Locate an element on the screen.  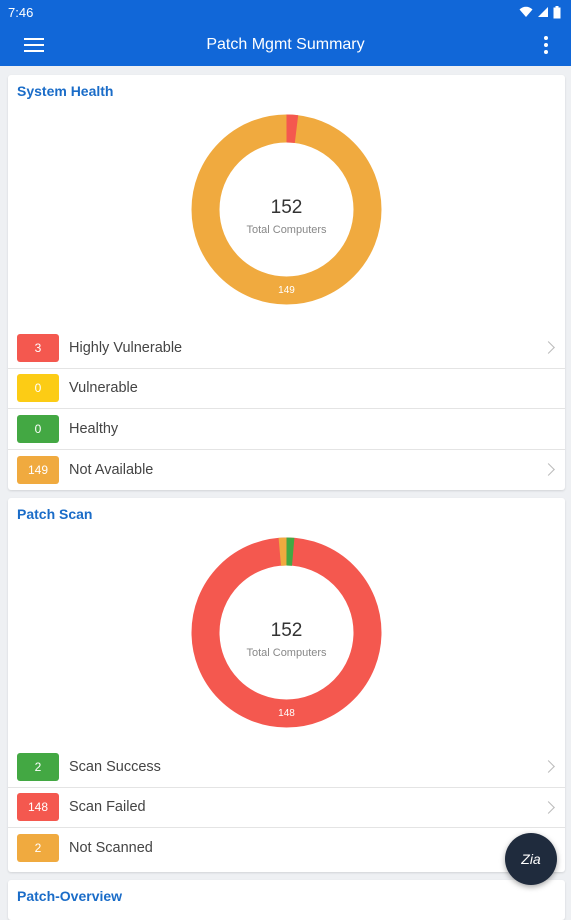
patch-scan-total: 152 is located at coordinates (286, 631).